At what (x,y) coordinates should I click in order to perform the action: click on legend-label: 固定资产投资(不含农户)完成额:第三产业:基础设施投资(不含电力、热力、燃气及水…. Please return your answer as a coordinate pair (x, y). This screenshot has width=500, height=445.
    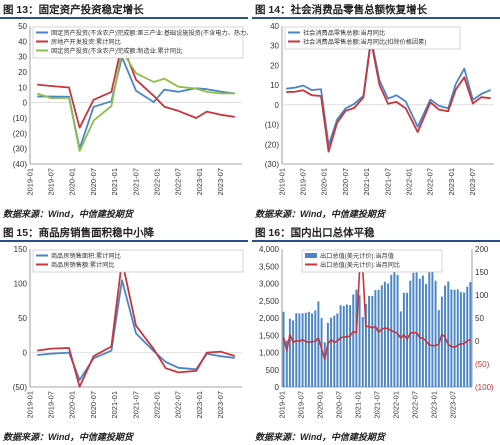
    Looking at the image, I should click on (149, 33).